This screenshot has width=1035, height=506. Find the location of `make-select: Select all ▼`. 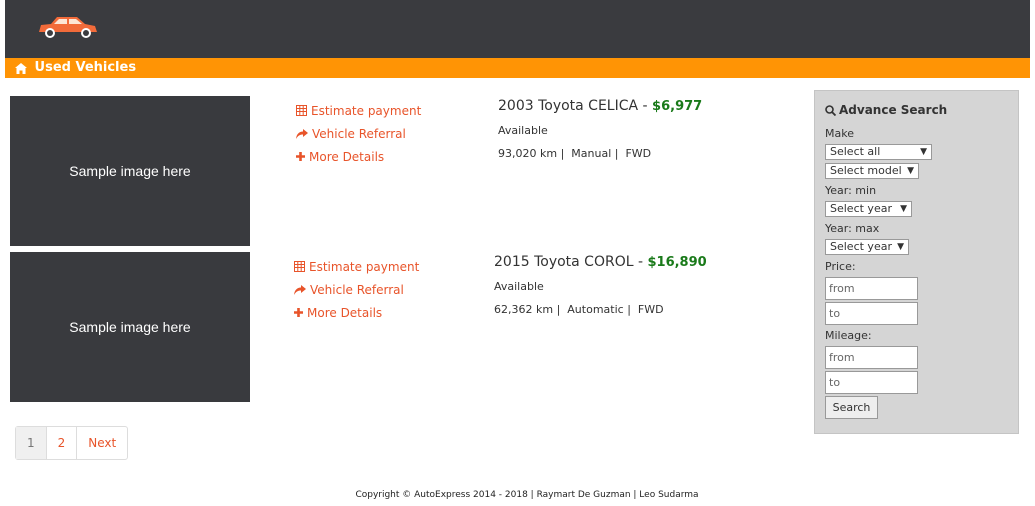

make-select: Select all ▼ is located at coordinates (878, 152).